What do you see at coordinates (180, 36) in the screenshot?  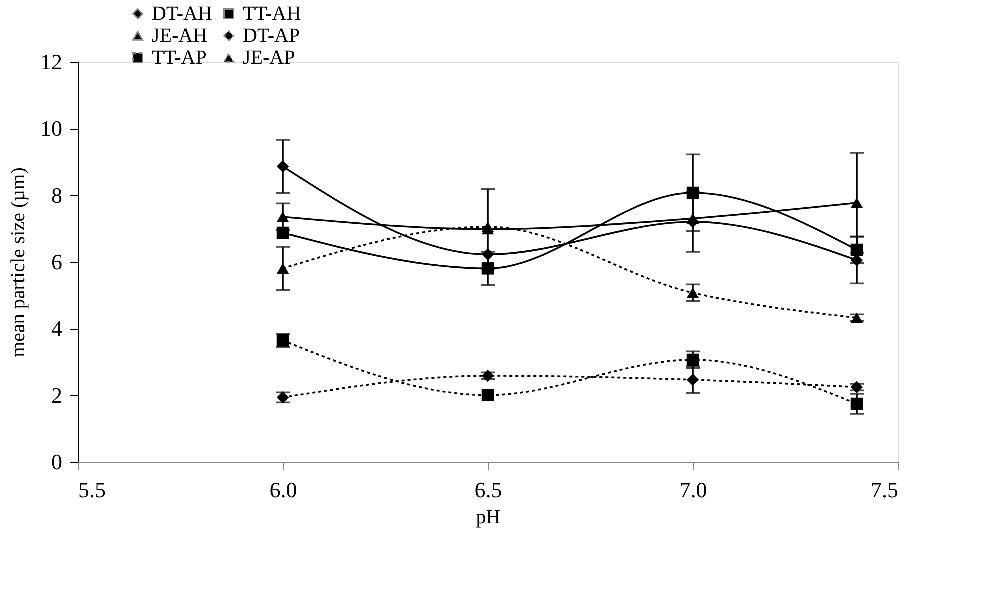 I see `legend-label: JE-AH` at bounding box center [180, 36].